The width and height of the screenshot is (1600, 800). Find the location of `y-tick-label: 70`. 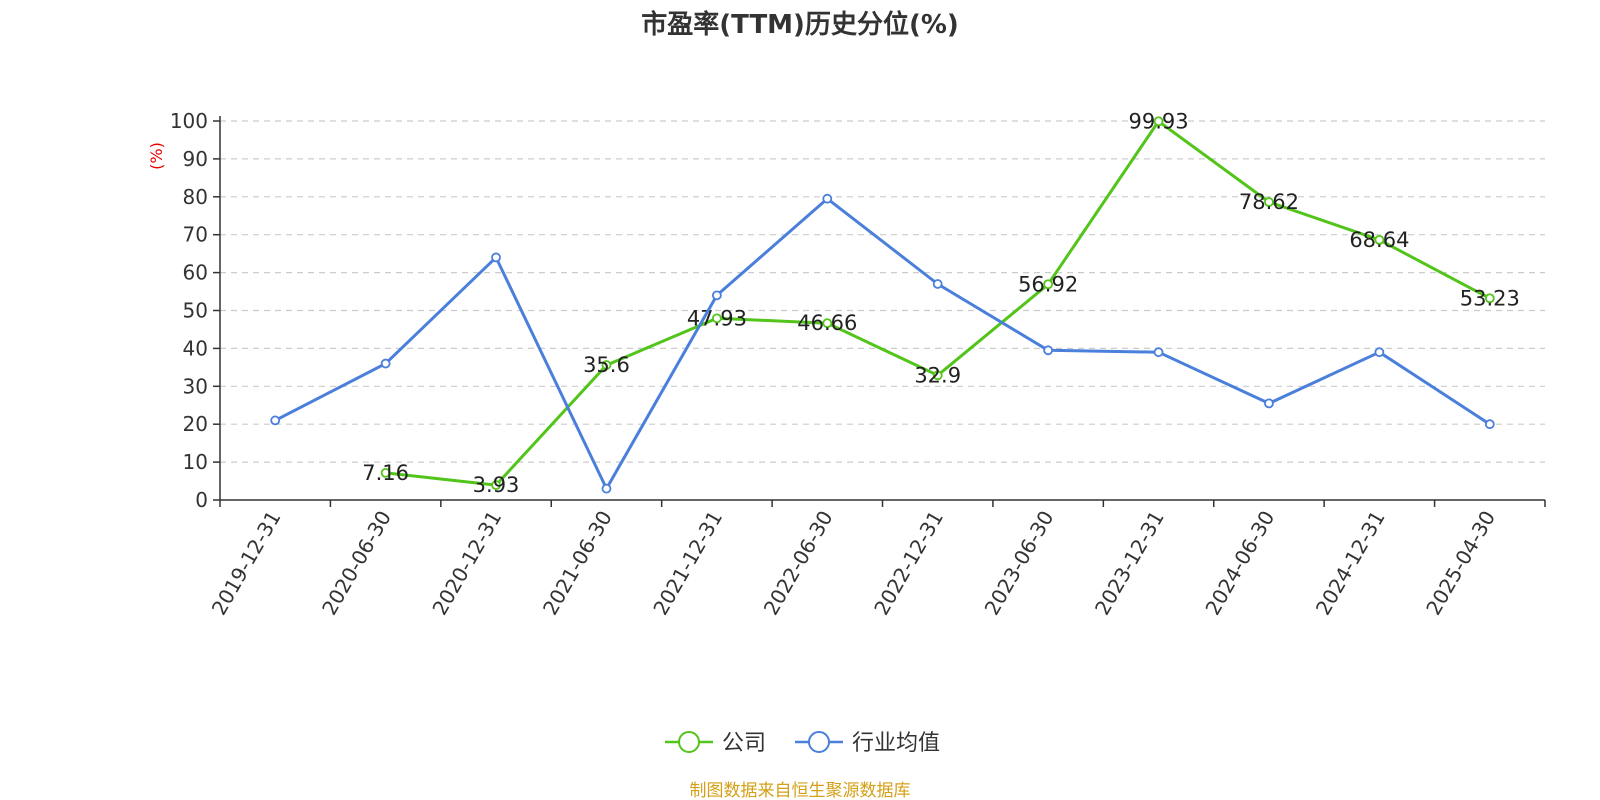

y-tick-label: 70 is located at coordinates (195, 235).